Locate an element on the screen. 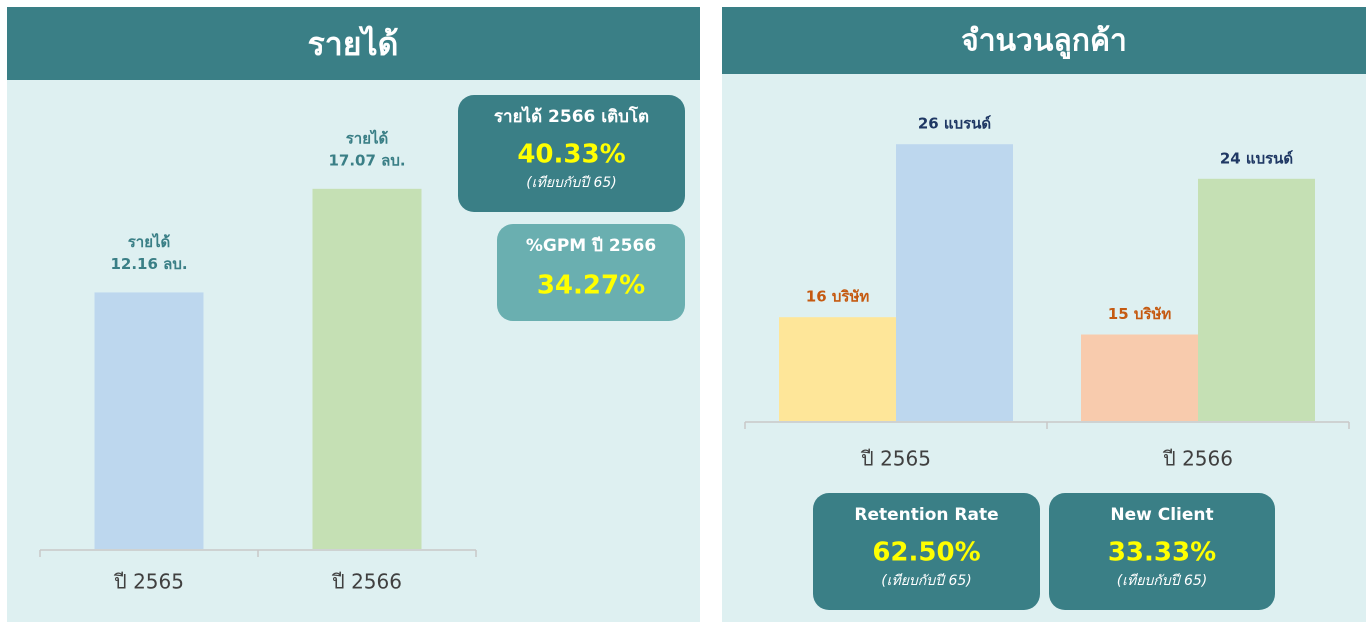  kpi-value: 33.33% is located at coordinates (1162, 553).